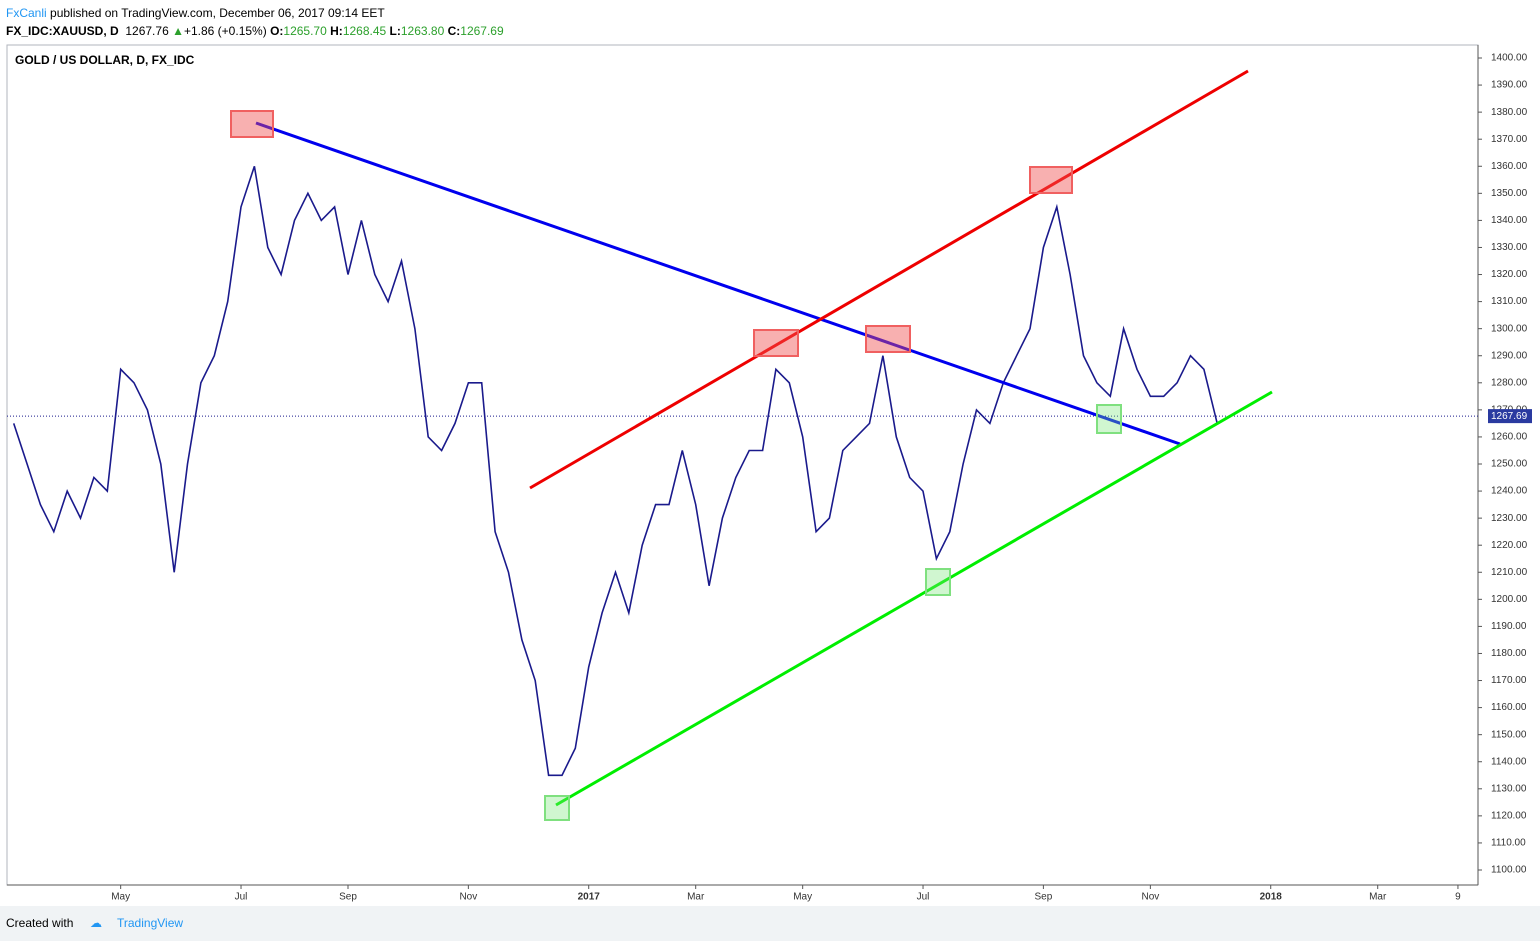  What do you see at coordinates (1509, 518) in the screenshot?
I see `y-tick-label: 1230.00` at bounding box center [1509, 518].